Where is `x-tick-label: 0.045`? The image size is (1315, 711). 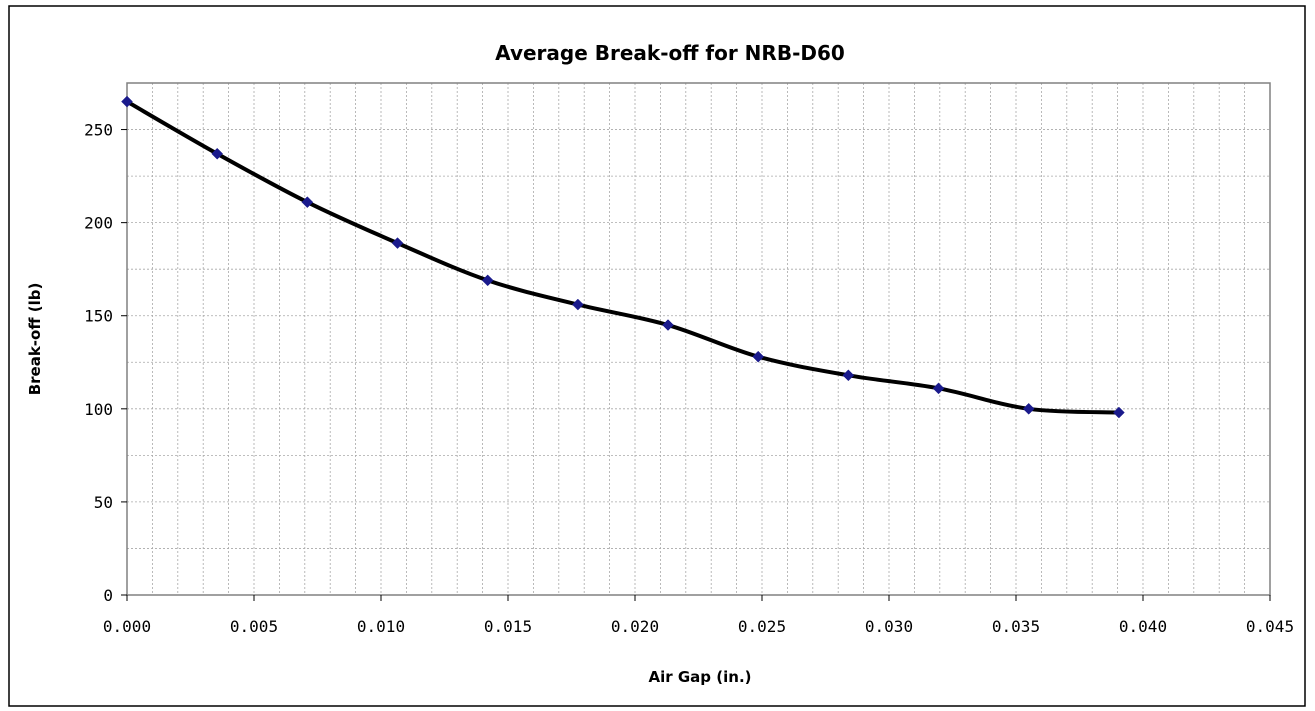
x-tick-label: 0.045 is located at coordinates (1270, 626).